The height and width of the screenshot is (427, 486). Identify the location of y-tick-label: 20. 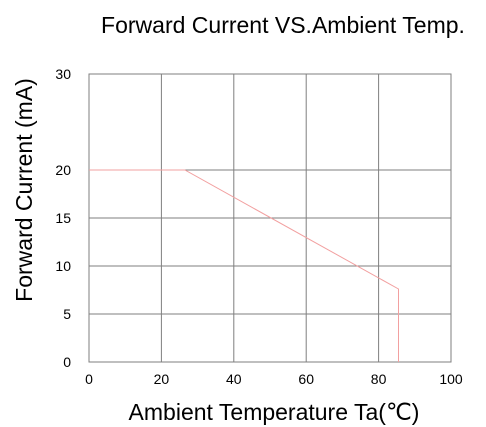
(63, 170).